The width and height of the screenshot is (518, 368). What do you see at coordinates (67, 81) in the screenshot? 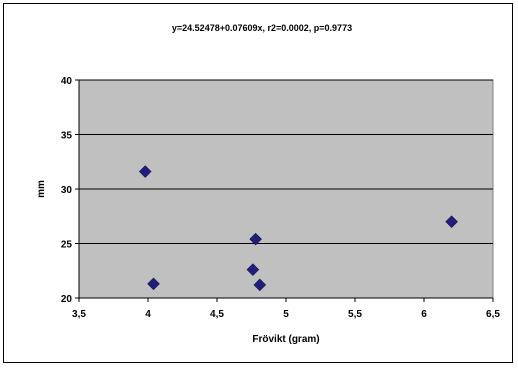
I see `y-tick-label-4: 40` at bounding box center [67, 81].